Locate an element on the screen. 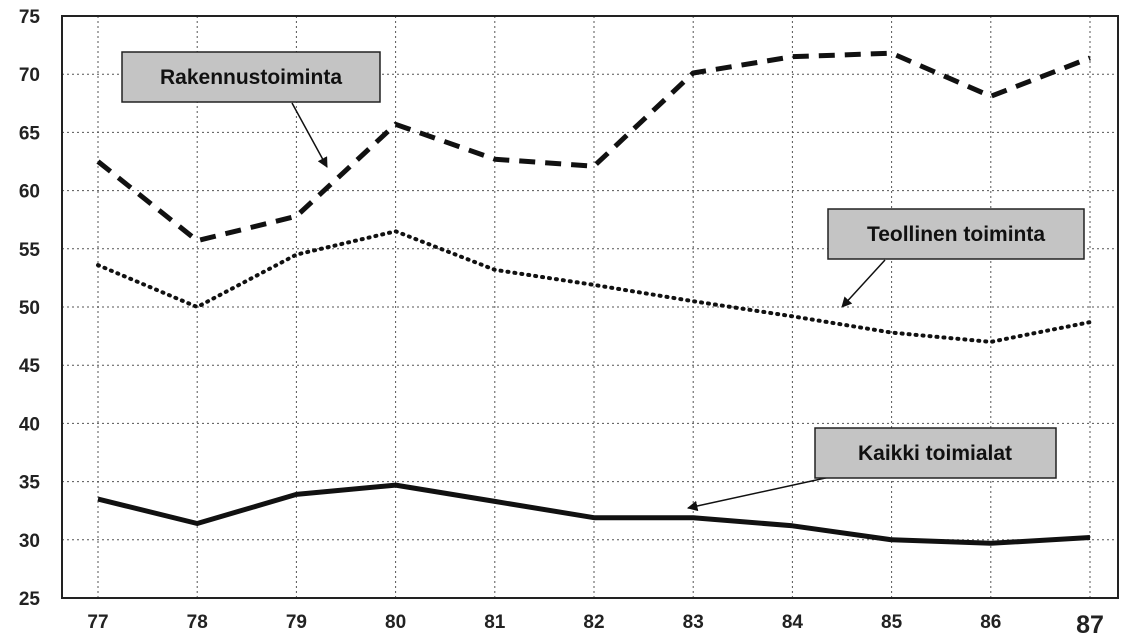 This screenshot has width=1125, height=639. y-tick-label: 40 is located at coordinates (29, 424).